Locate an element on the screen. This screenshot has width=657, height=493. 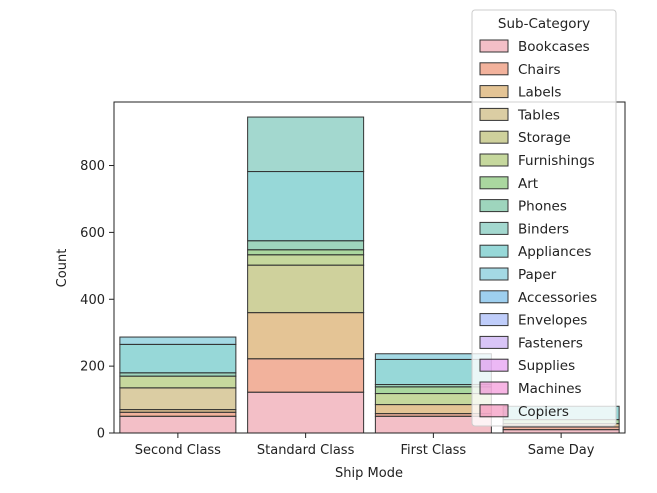
y-tick-label: 200 is located at coordinates (92, 367).